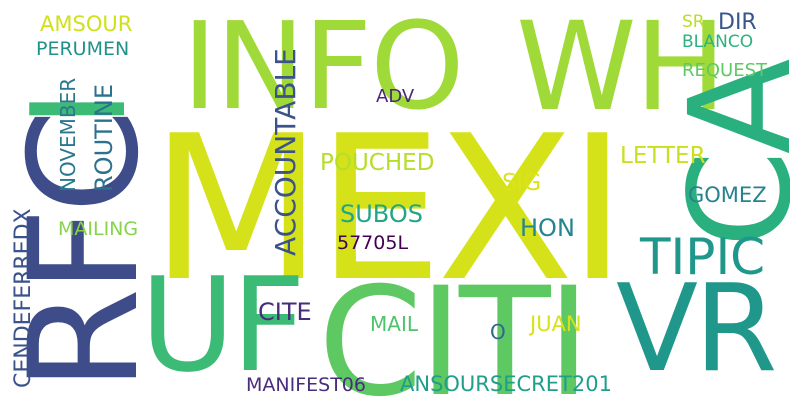  I want to click on word-subos: SUBOS, so click(381, 214).